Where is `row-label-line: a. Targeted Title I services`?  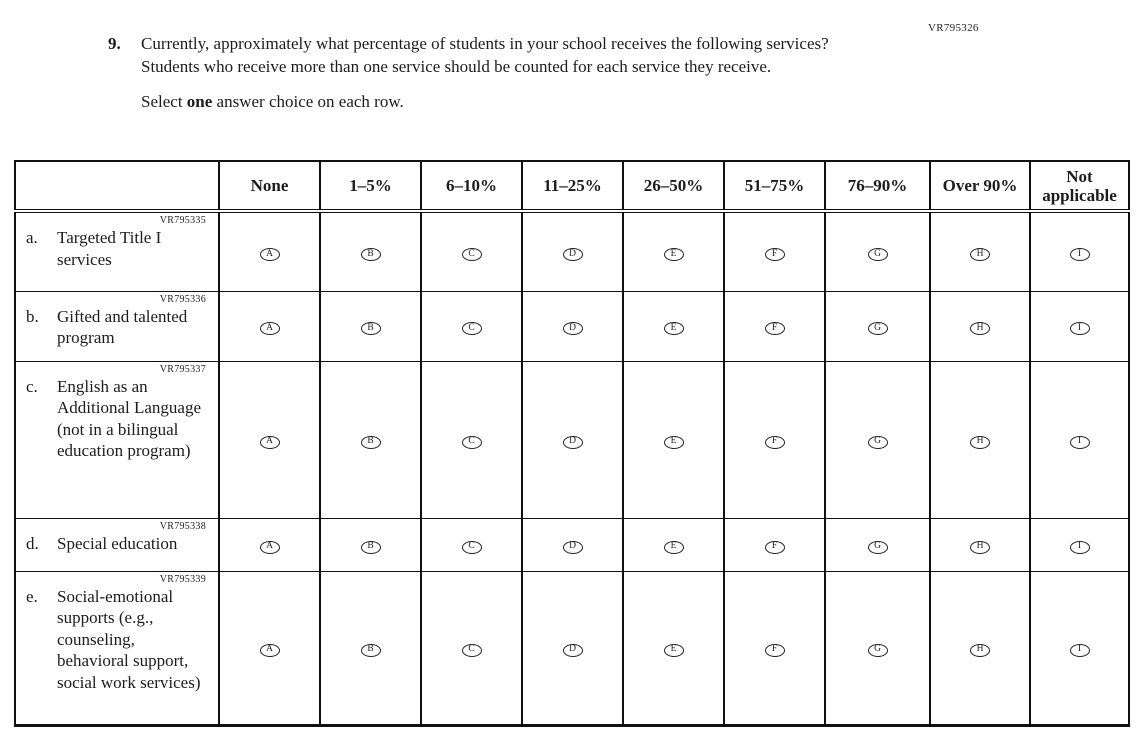 row-label-line: a. Targeted Title I services is located at coordinates (117, 248).